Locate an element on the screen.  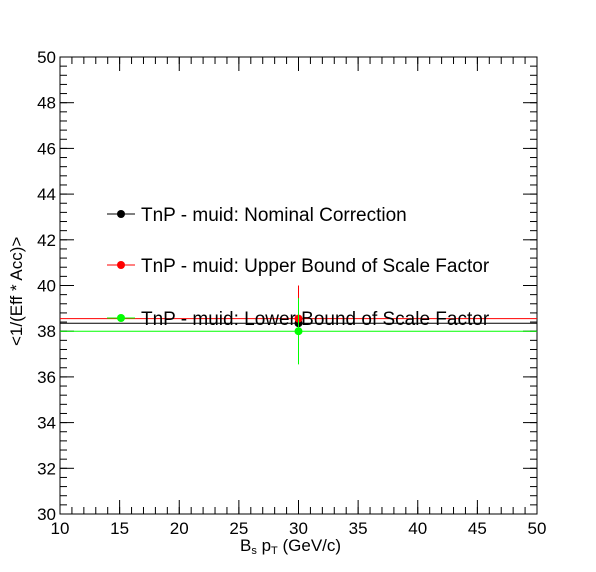
legend-label: TnP - muid: Lower Bound of Scale Factor is located at coordinates (315, 319).